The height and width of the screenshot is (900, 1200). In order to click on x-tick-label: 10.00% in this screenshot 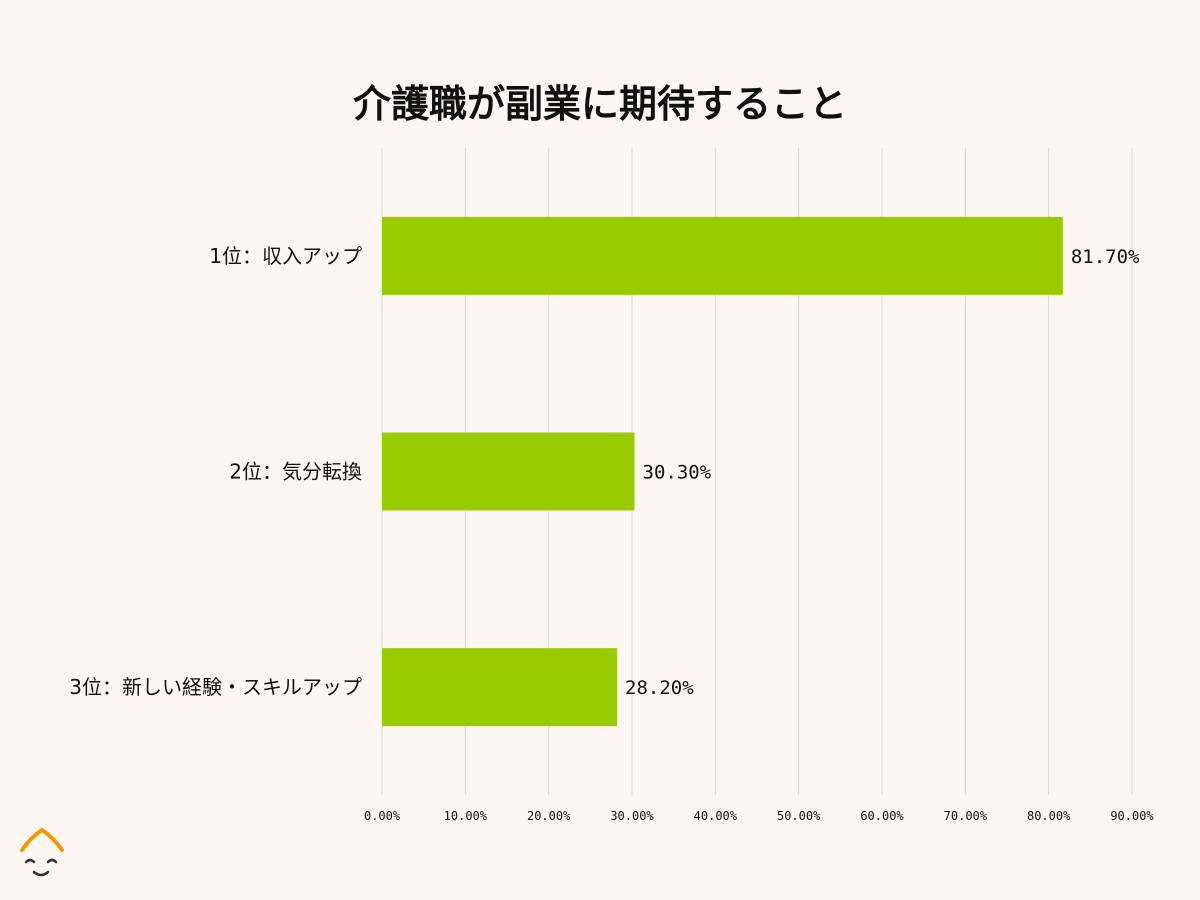, I will do `click(466, 816)`.